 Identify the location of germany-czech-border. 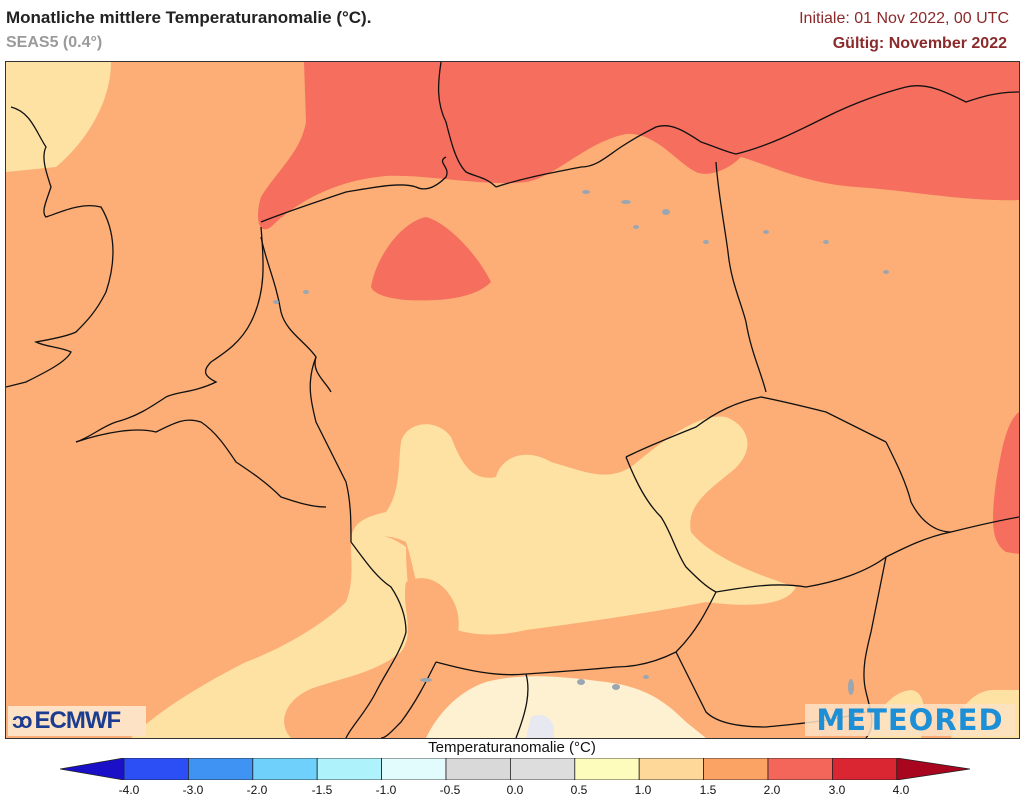
(756, 427).